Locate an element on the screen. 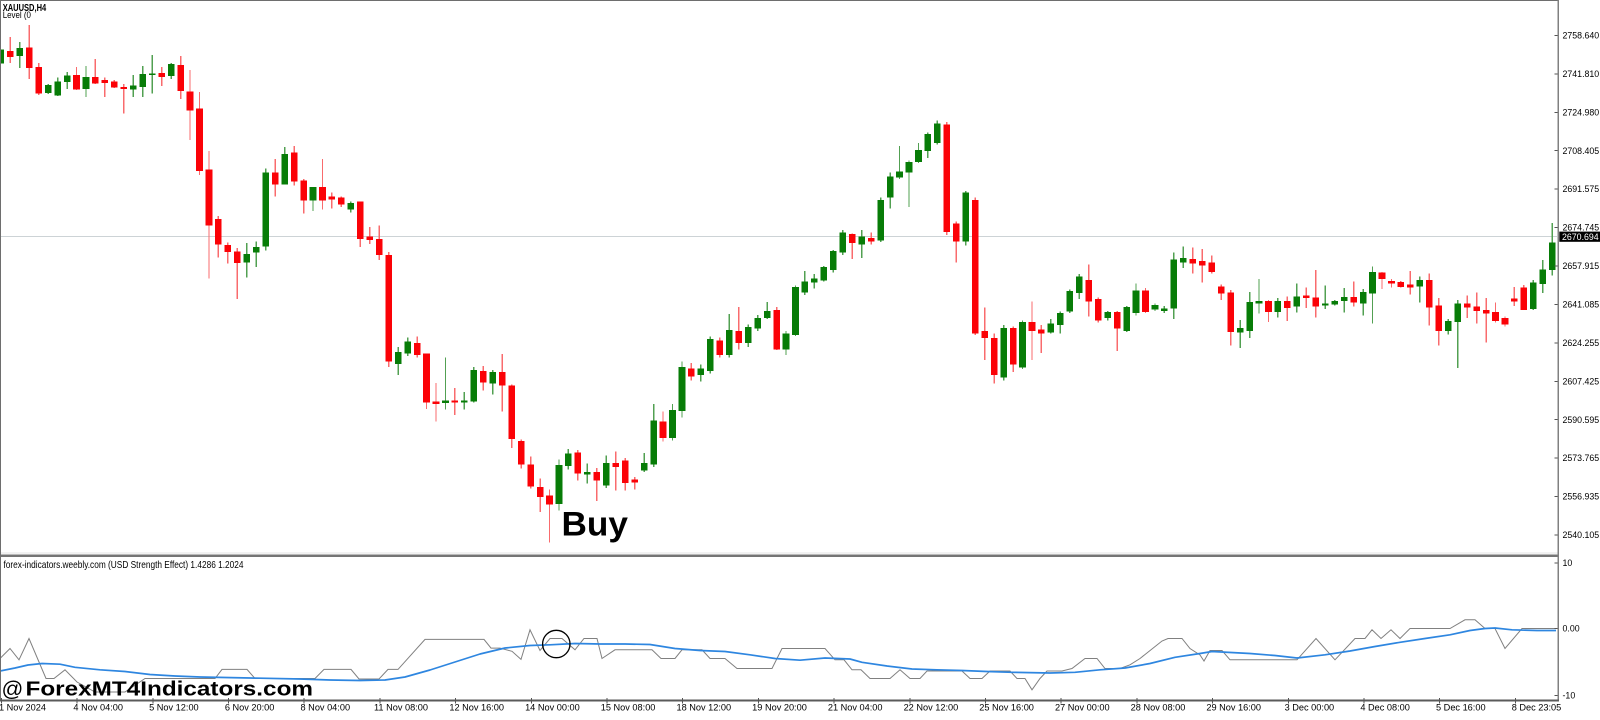 Image resolution: width=1600 pixels, height=720 pixels. svg-text: 2708.405 is located at coordinates (1581, 151).